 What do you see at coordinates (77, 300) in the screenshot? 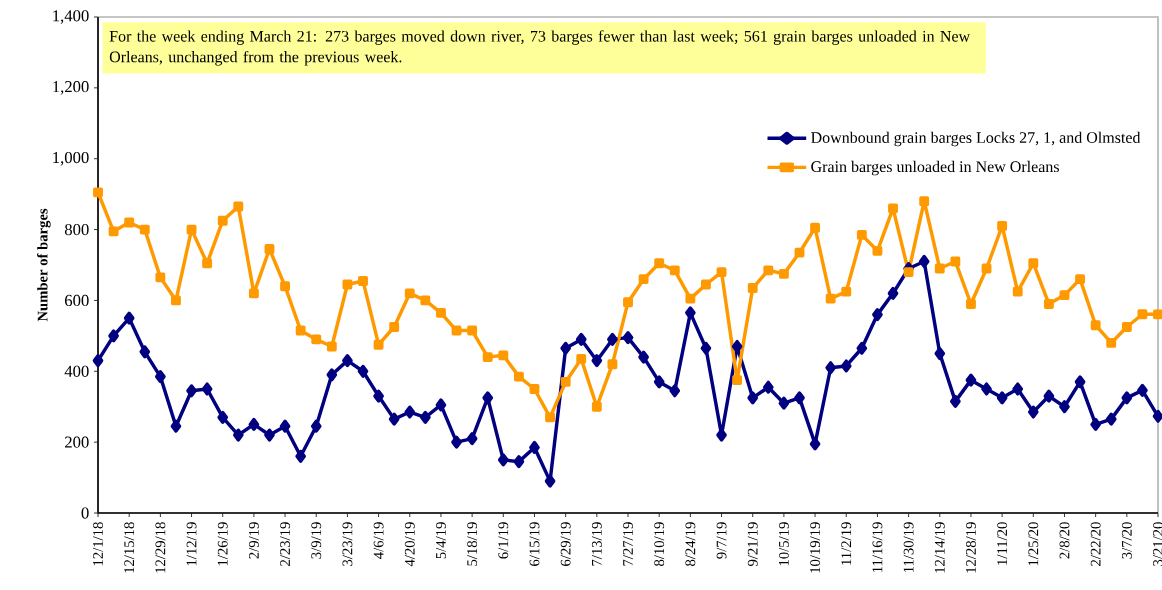
I see `y-tick-label: 600` at bounding box center [77, 300].